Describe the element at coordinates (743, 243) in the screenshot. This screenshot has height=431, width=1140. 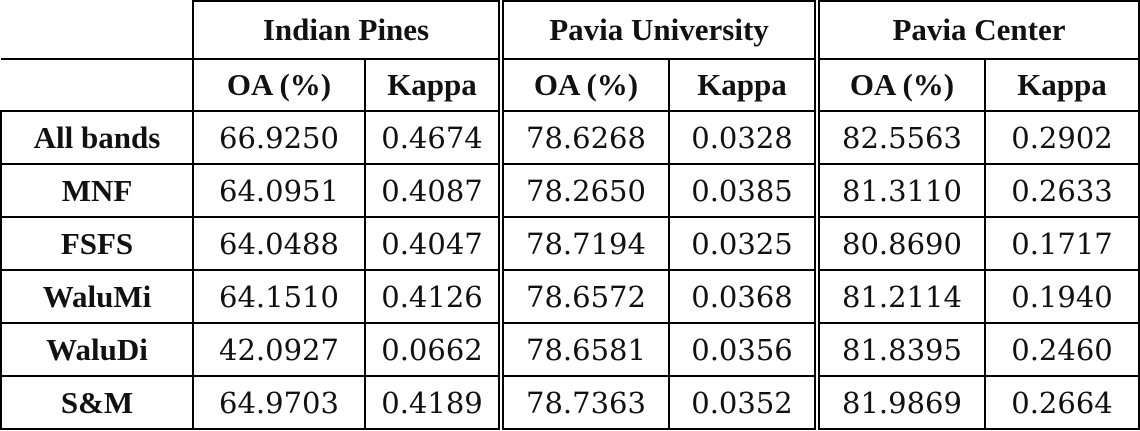
I see `kappa-value-cell: 0.0325` at that location.